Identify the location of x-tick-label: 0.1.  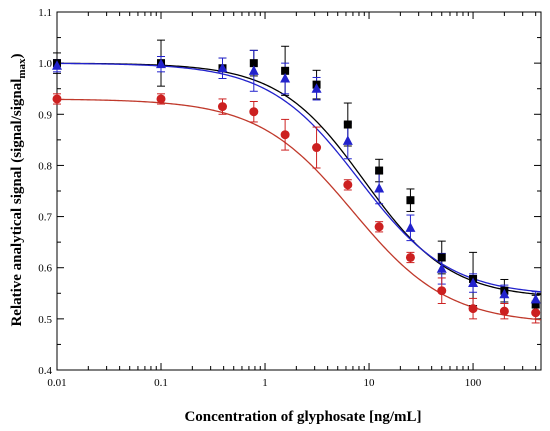
(161, 383).